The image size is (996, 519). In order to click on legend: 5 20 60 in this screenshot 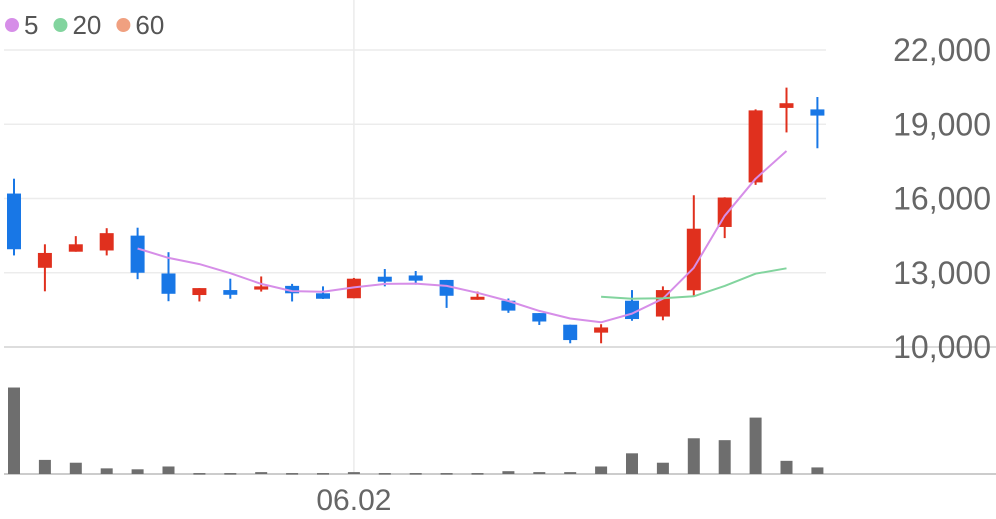, I will do `click(84, 25)`.